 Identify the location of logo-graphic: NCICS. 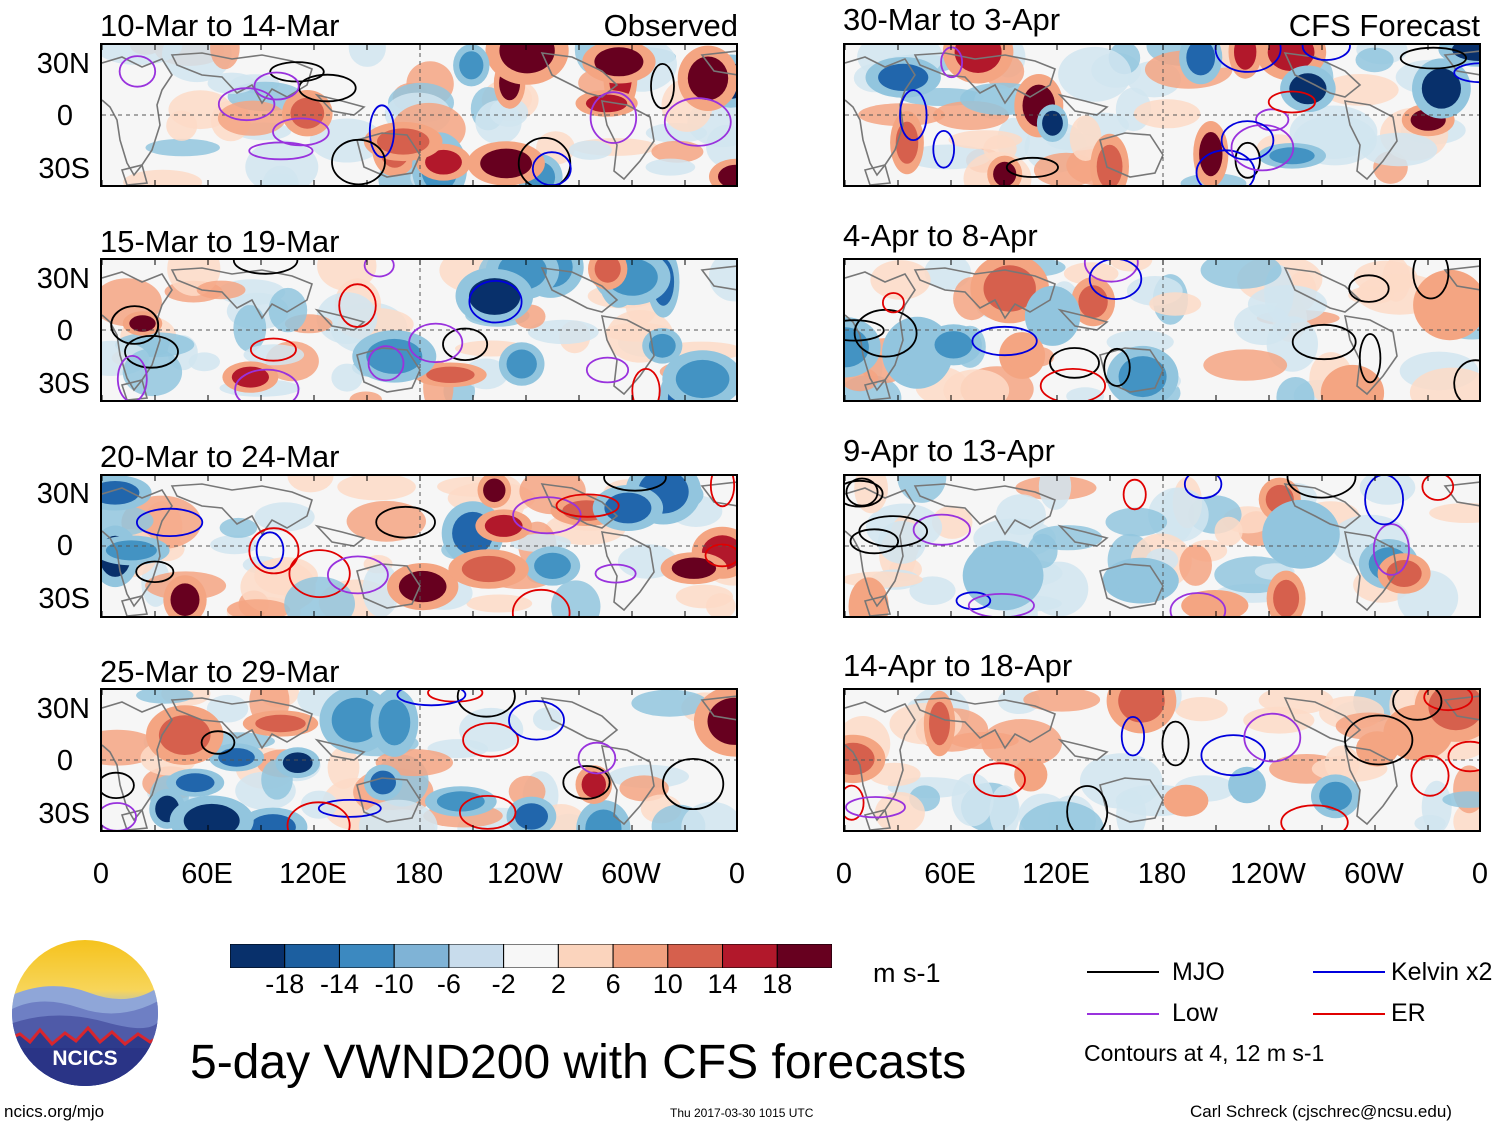
(85, 1013).